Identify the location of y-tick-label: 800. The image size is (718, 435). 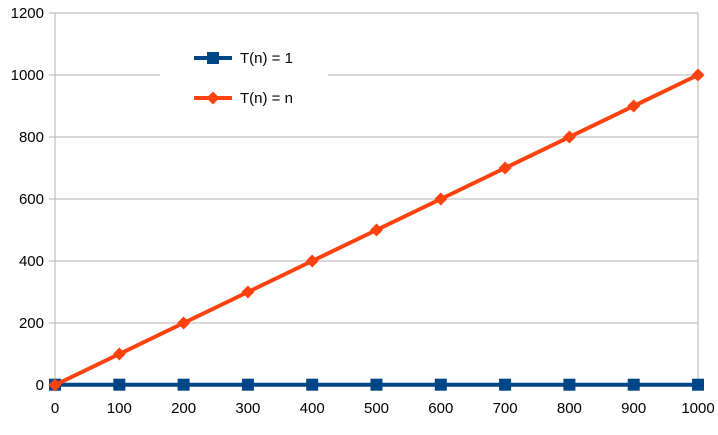
(31, 137).